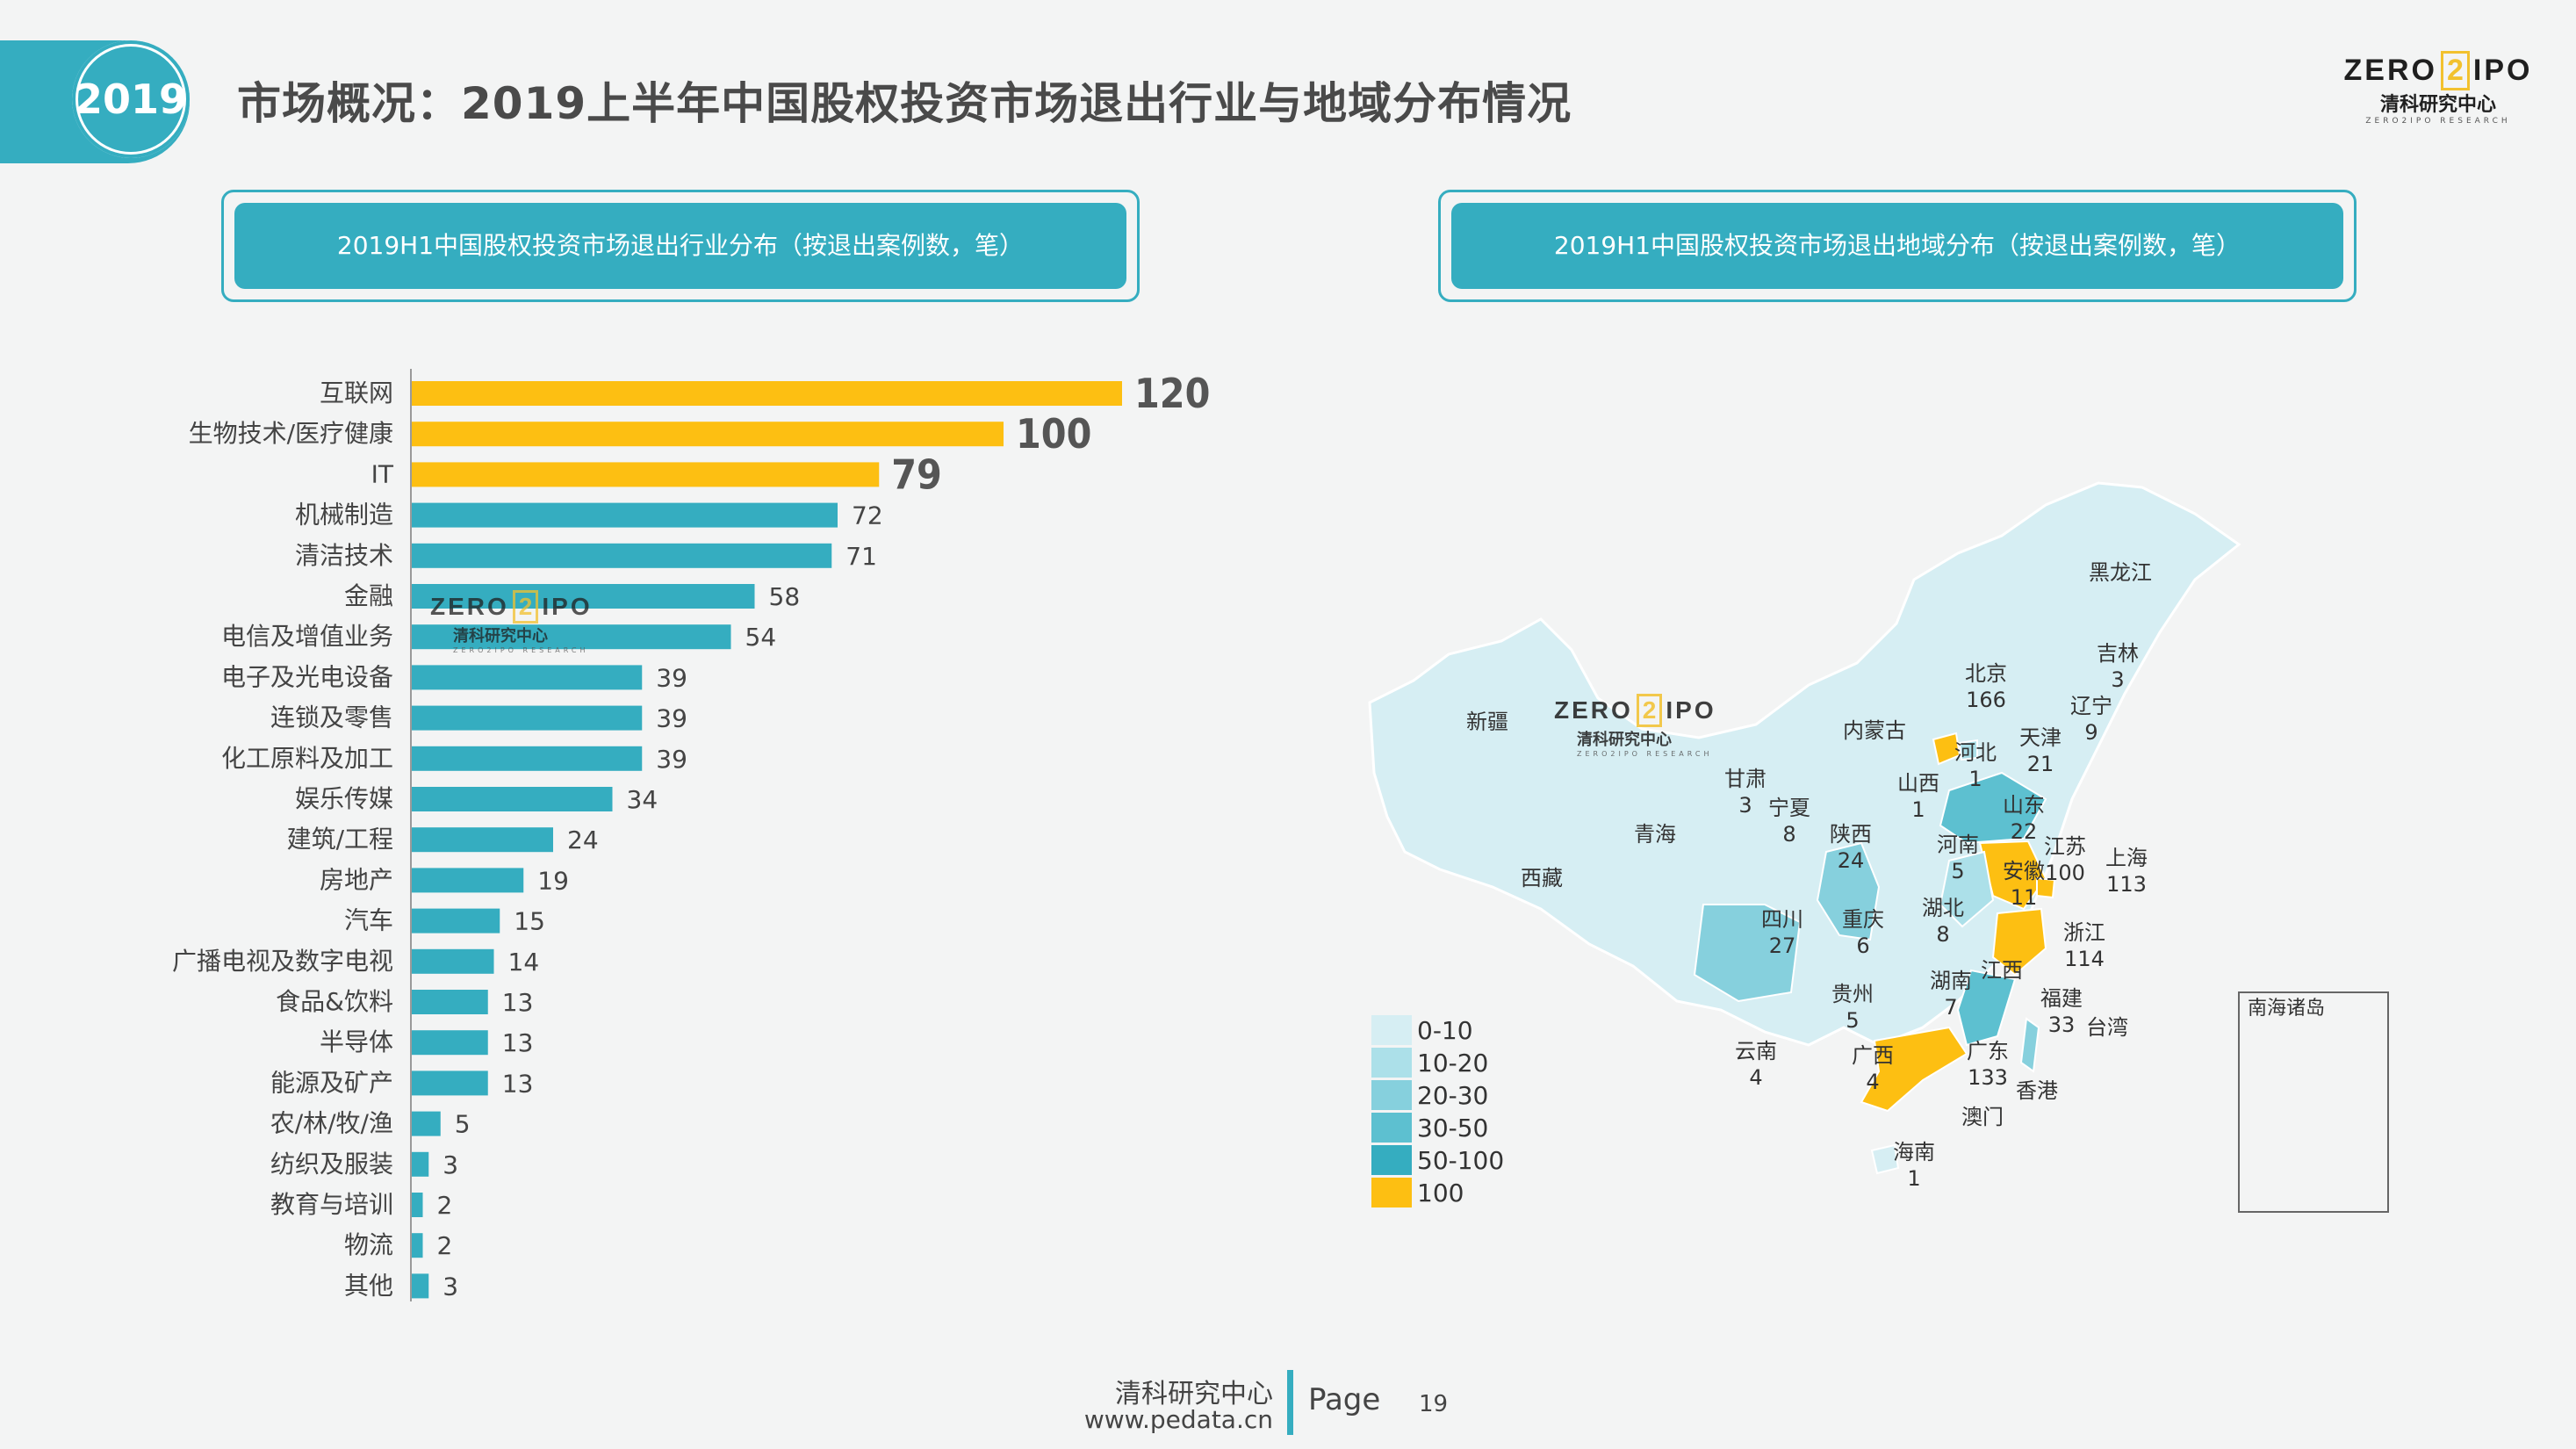  I want to click on year-badge-text: 2019, so click(131, 99).